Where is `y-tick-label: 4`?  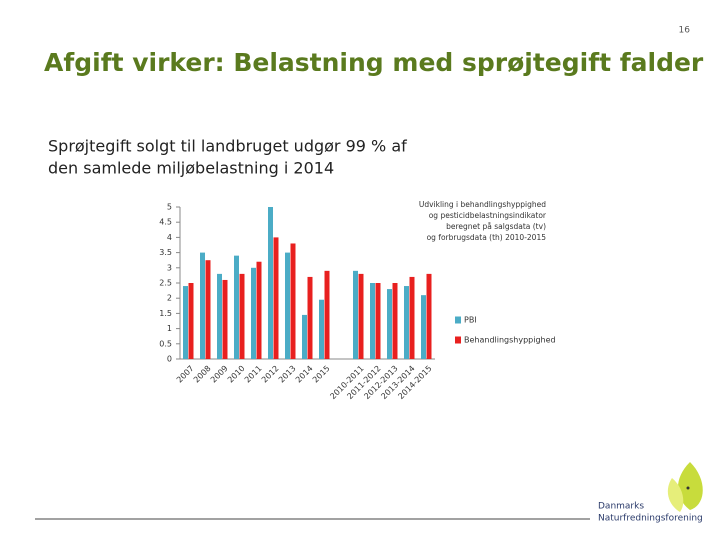
y-tick-label: 4 is located at coordinates (169, 237).